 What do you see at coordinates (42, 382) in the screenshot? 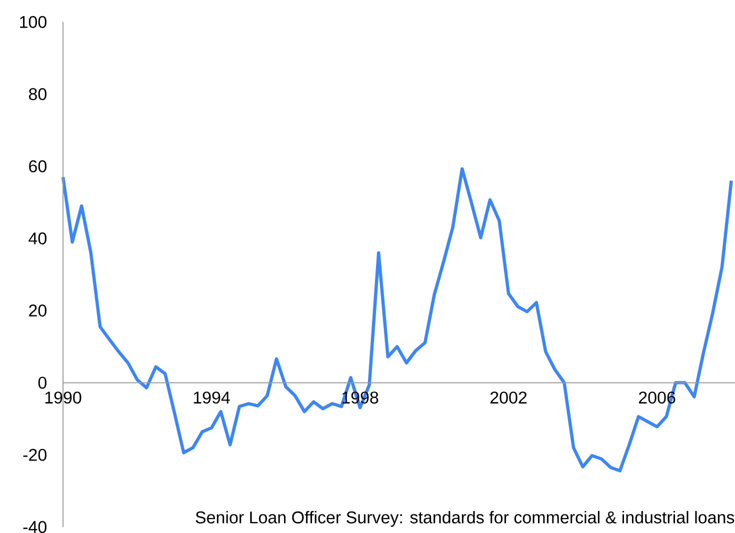
I see `y-tick-label: 0` at bounding box center [42, 382].